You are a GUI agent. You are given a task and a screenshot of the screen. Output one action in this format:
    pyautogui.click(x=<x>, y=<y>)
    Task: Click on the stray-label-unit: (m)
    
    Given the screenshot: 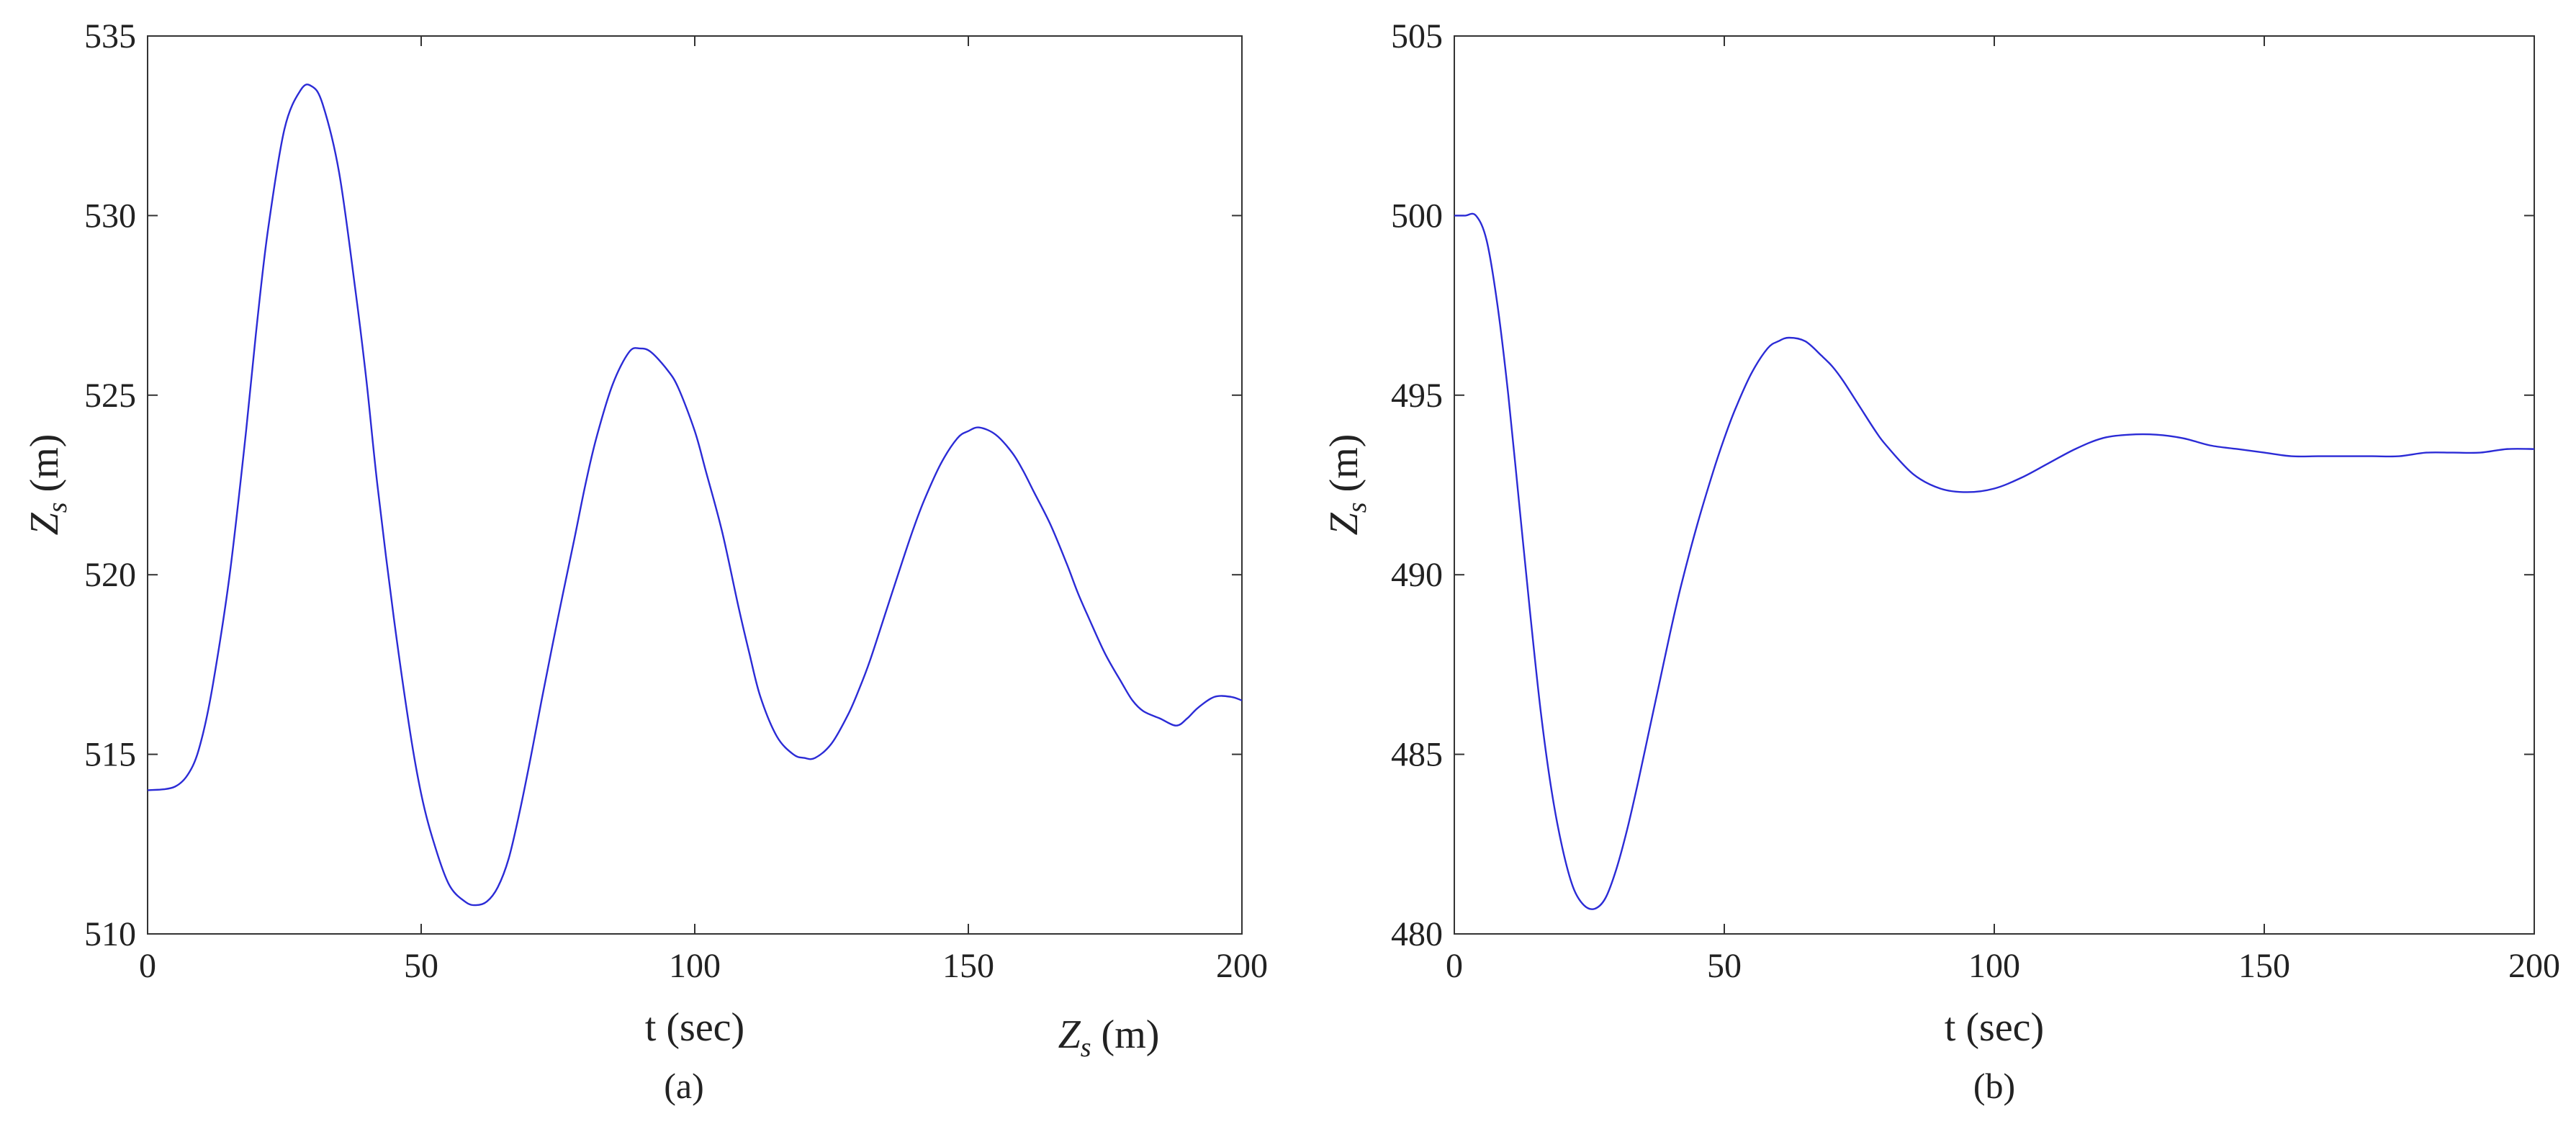 What is the action you would take?
    pyautogui.click(x=1125, y=1034)
    